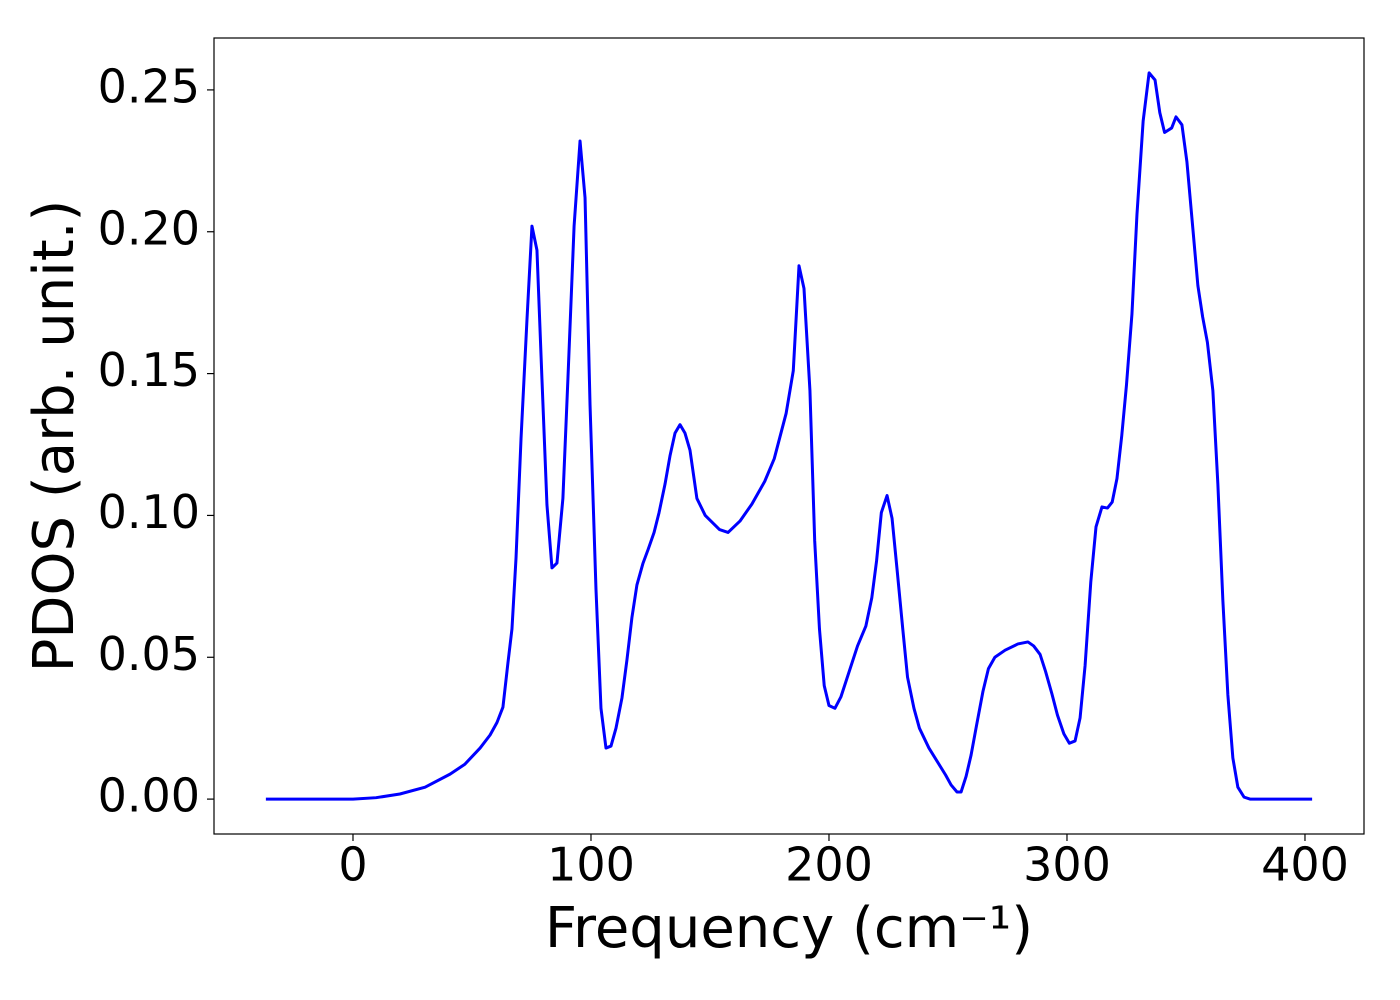  What do you see at coordinates (149, 86) in the screenshot?
I see `y-tick-label: 0.25` at bounding box center [149, 86].